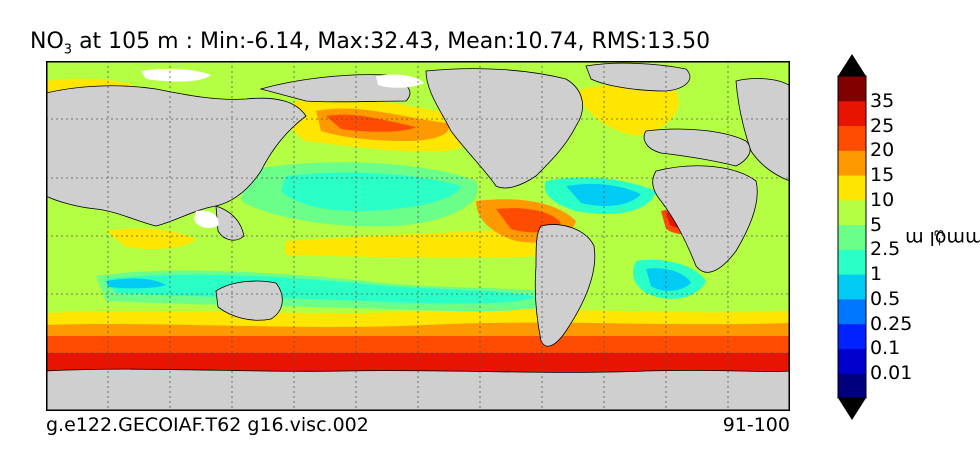  What do you see at coordinates (418, 389) in the screenshot?
I see `antarctica-land` at bounding box center [418, 389].